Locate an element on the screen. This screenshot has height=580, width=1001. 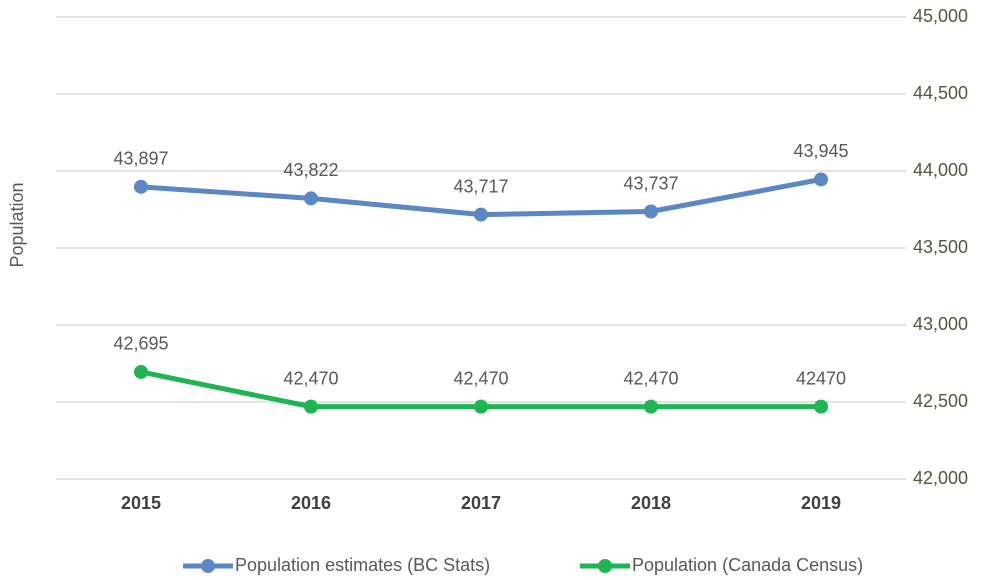
y-tick-label: 44,500 is located at coordinates (940, 93).